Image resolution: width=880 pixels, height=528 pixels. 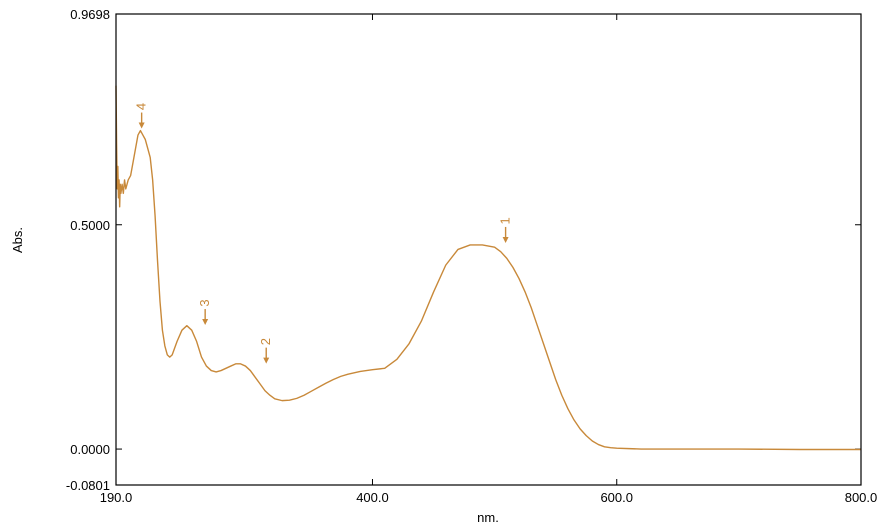 I want to click on y-tick-label: 0.5000, so click(x=90, y=225).